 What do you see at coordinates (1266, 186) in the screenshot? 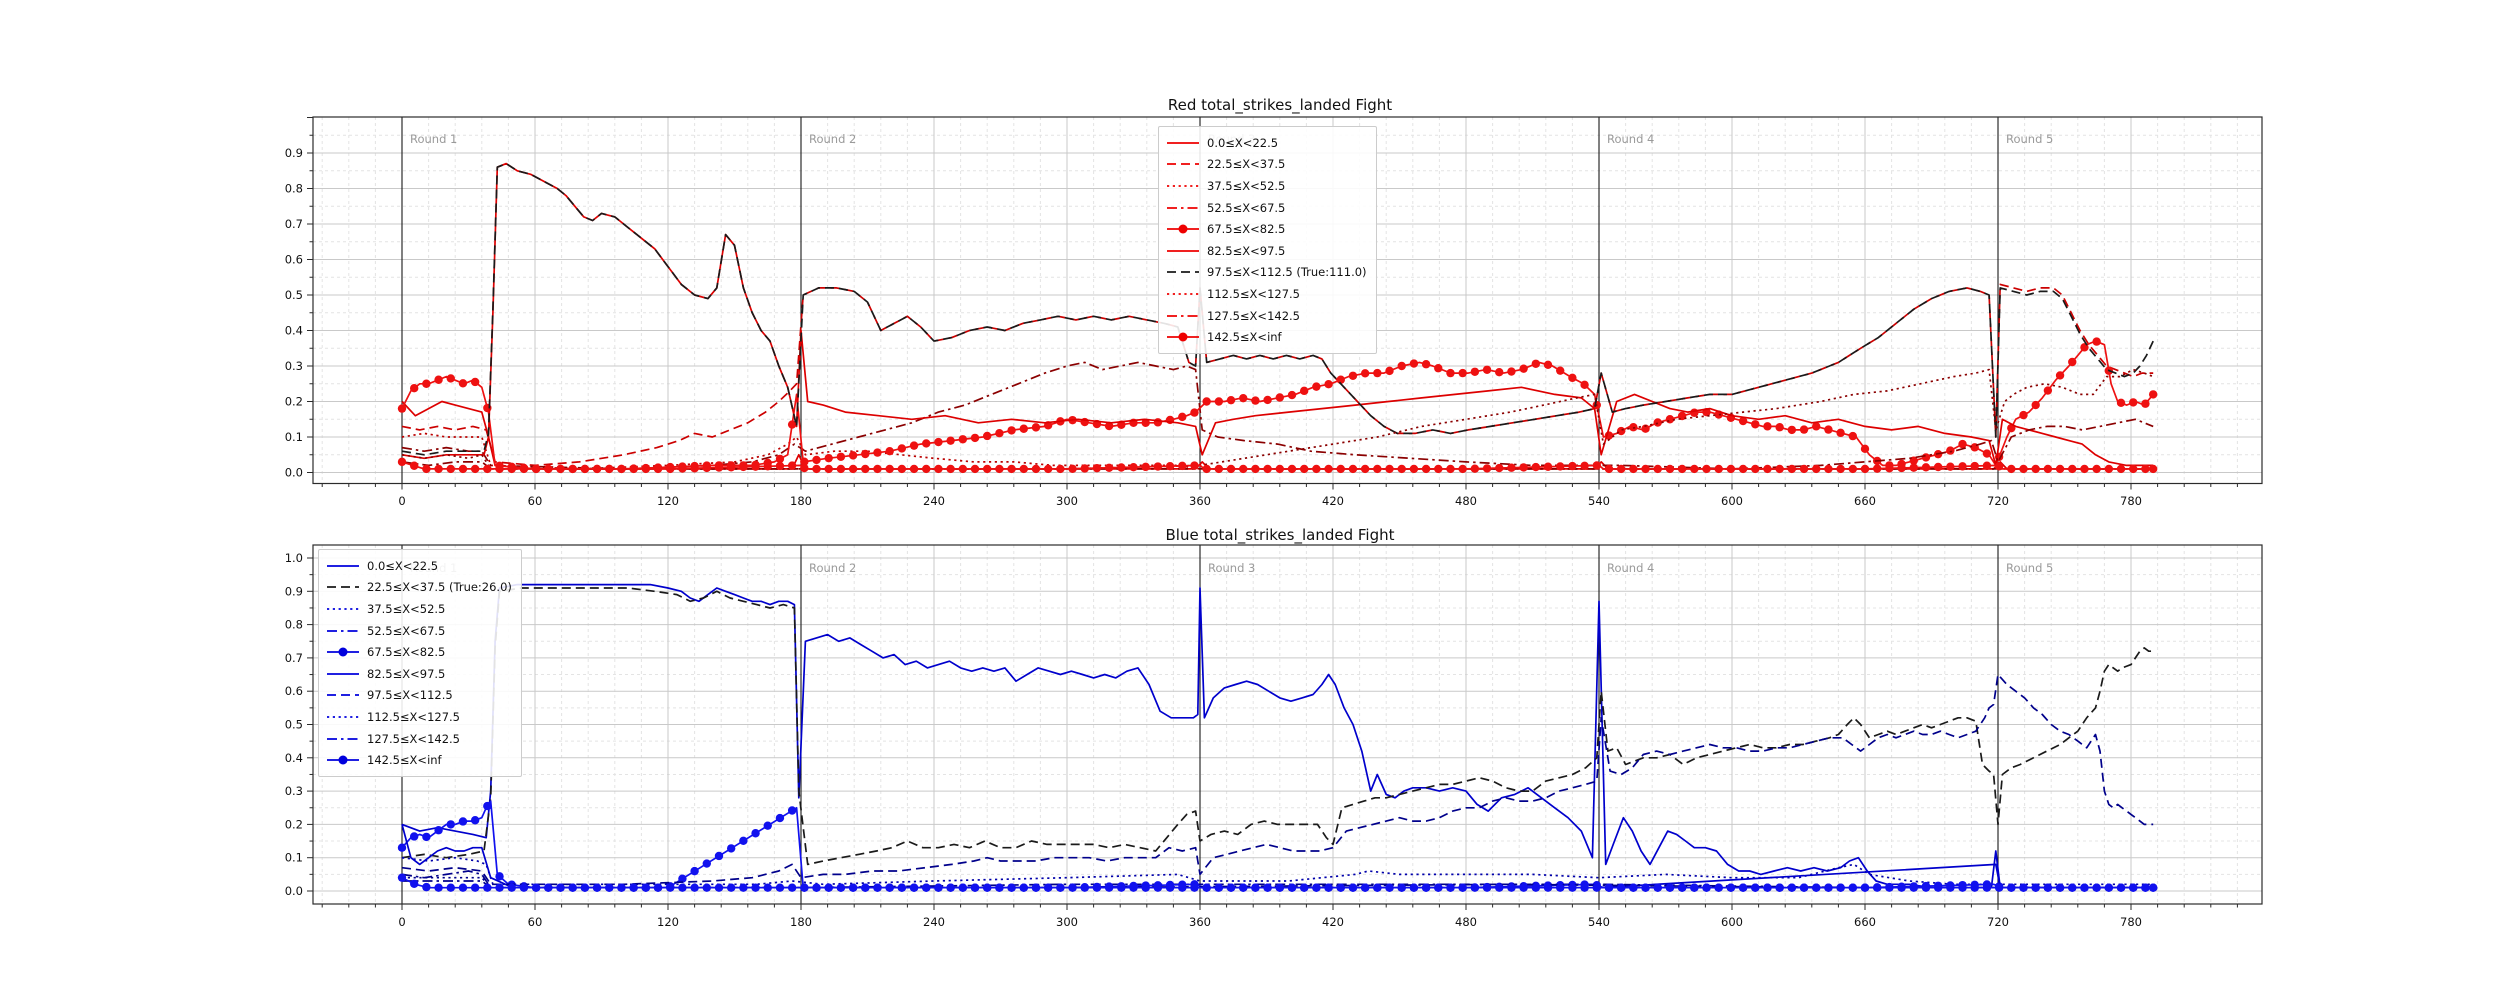
I see `legend-entry: 37.5≤X<52.5` at bounding box center [1266, 186].